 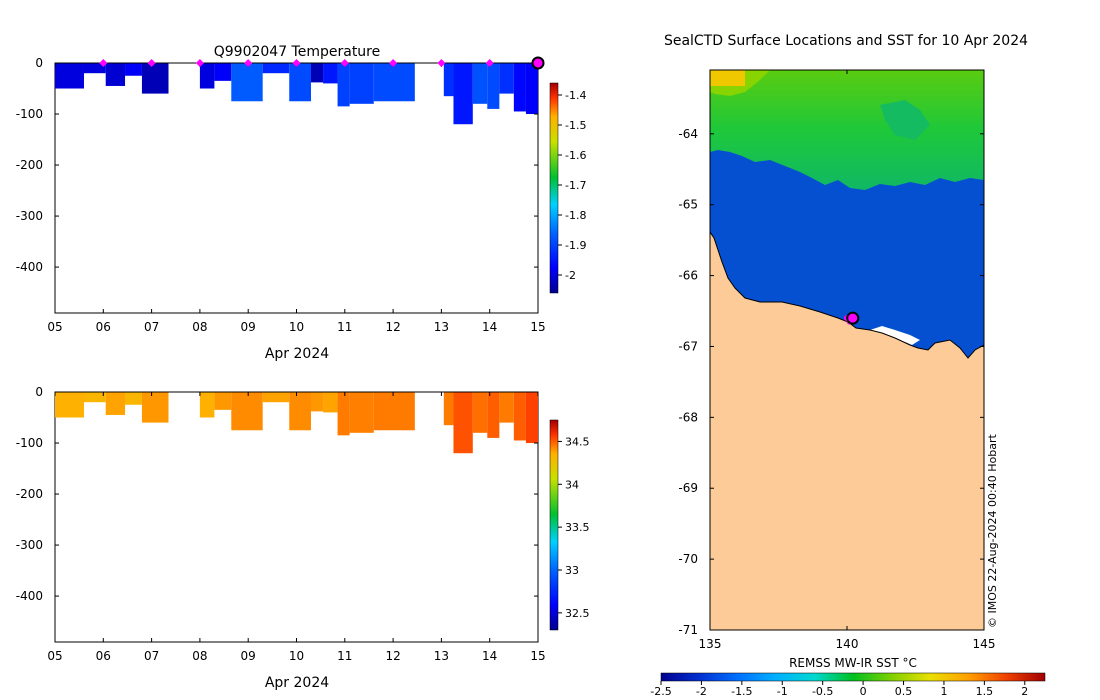 What do you see at coordinates (538, 63) in the screenshot?
I see `latest-profile-marker` at bounding box center [538, 63].